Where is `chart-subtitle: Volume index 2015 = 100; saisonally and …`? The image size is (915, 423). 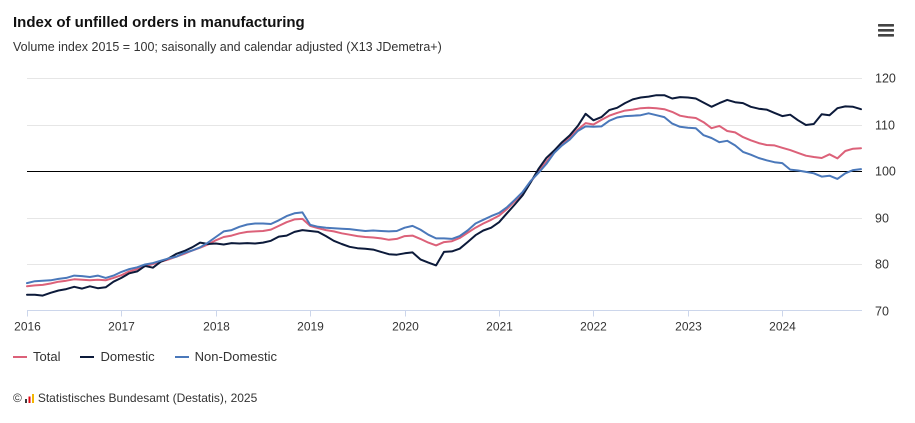 chart-subtitle: Volume index 2015 = 100; saisonally and … is located at coordinates (227, 47).